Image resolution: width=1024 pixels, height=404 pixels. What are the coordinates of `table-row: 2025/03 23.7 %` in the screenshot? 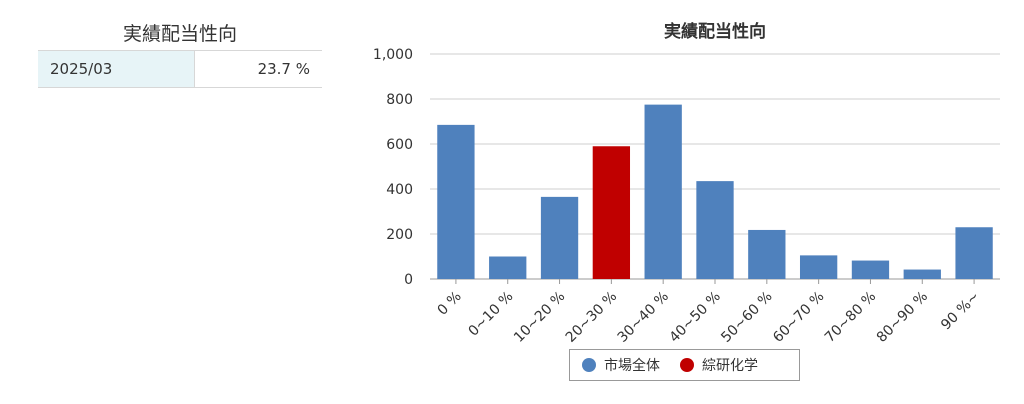 It's located at (180, 69).